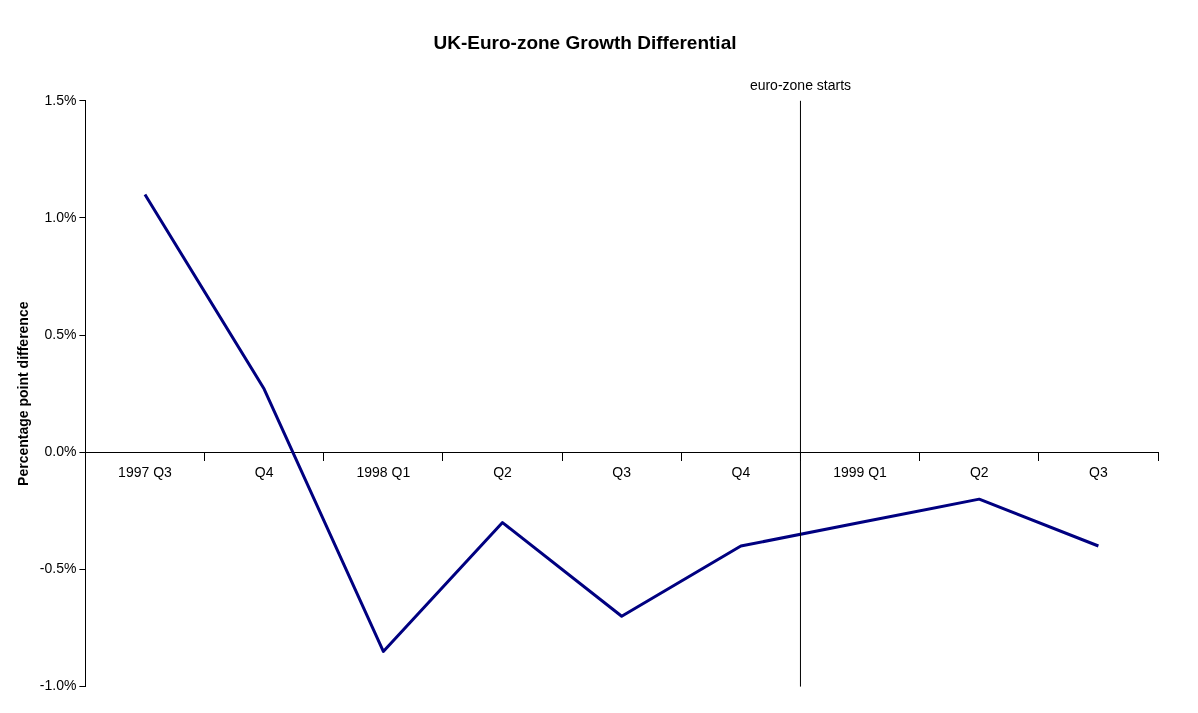 The height and width of the screenshot is (713, 1198). I want to click on y-tick-label: 0.5%, so click(60, 333).